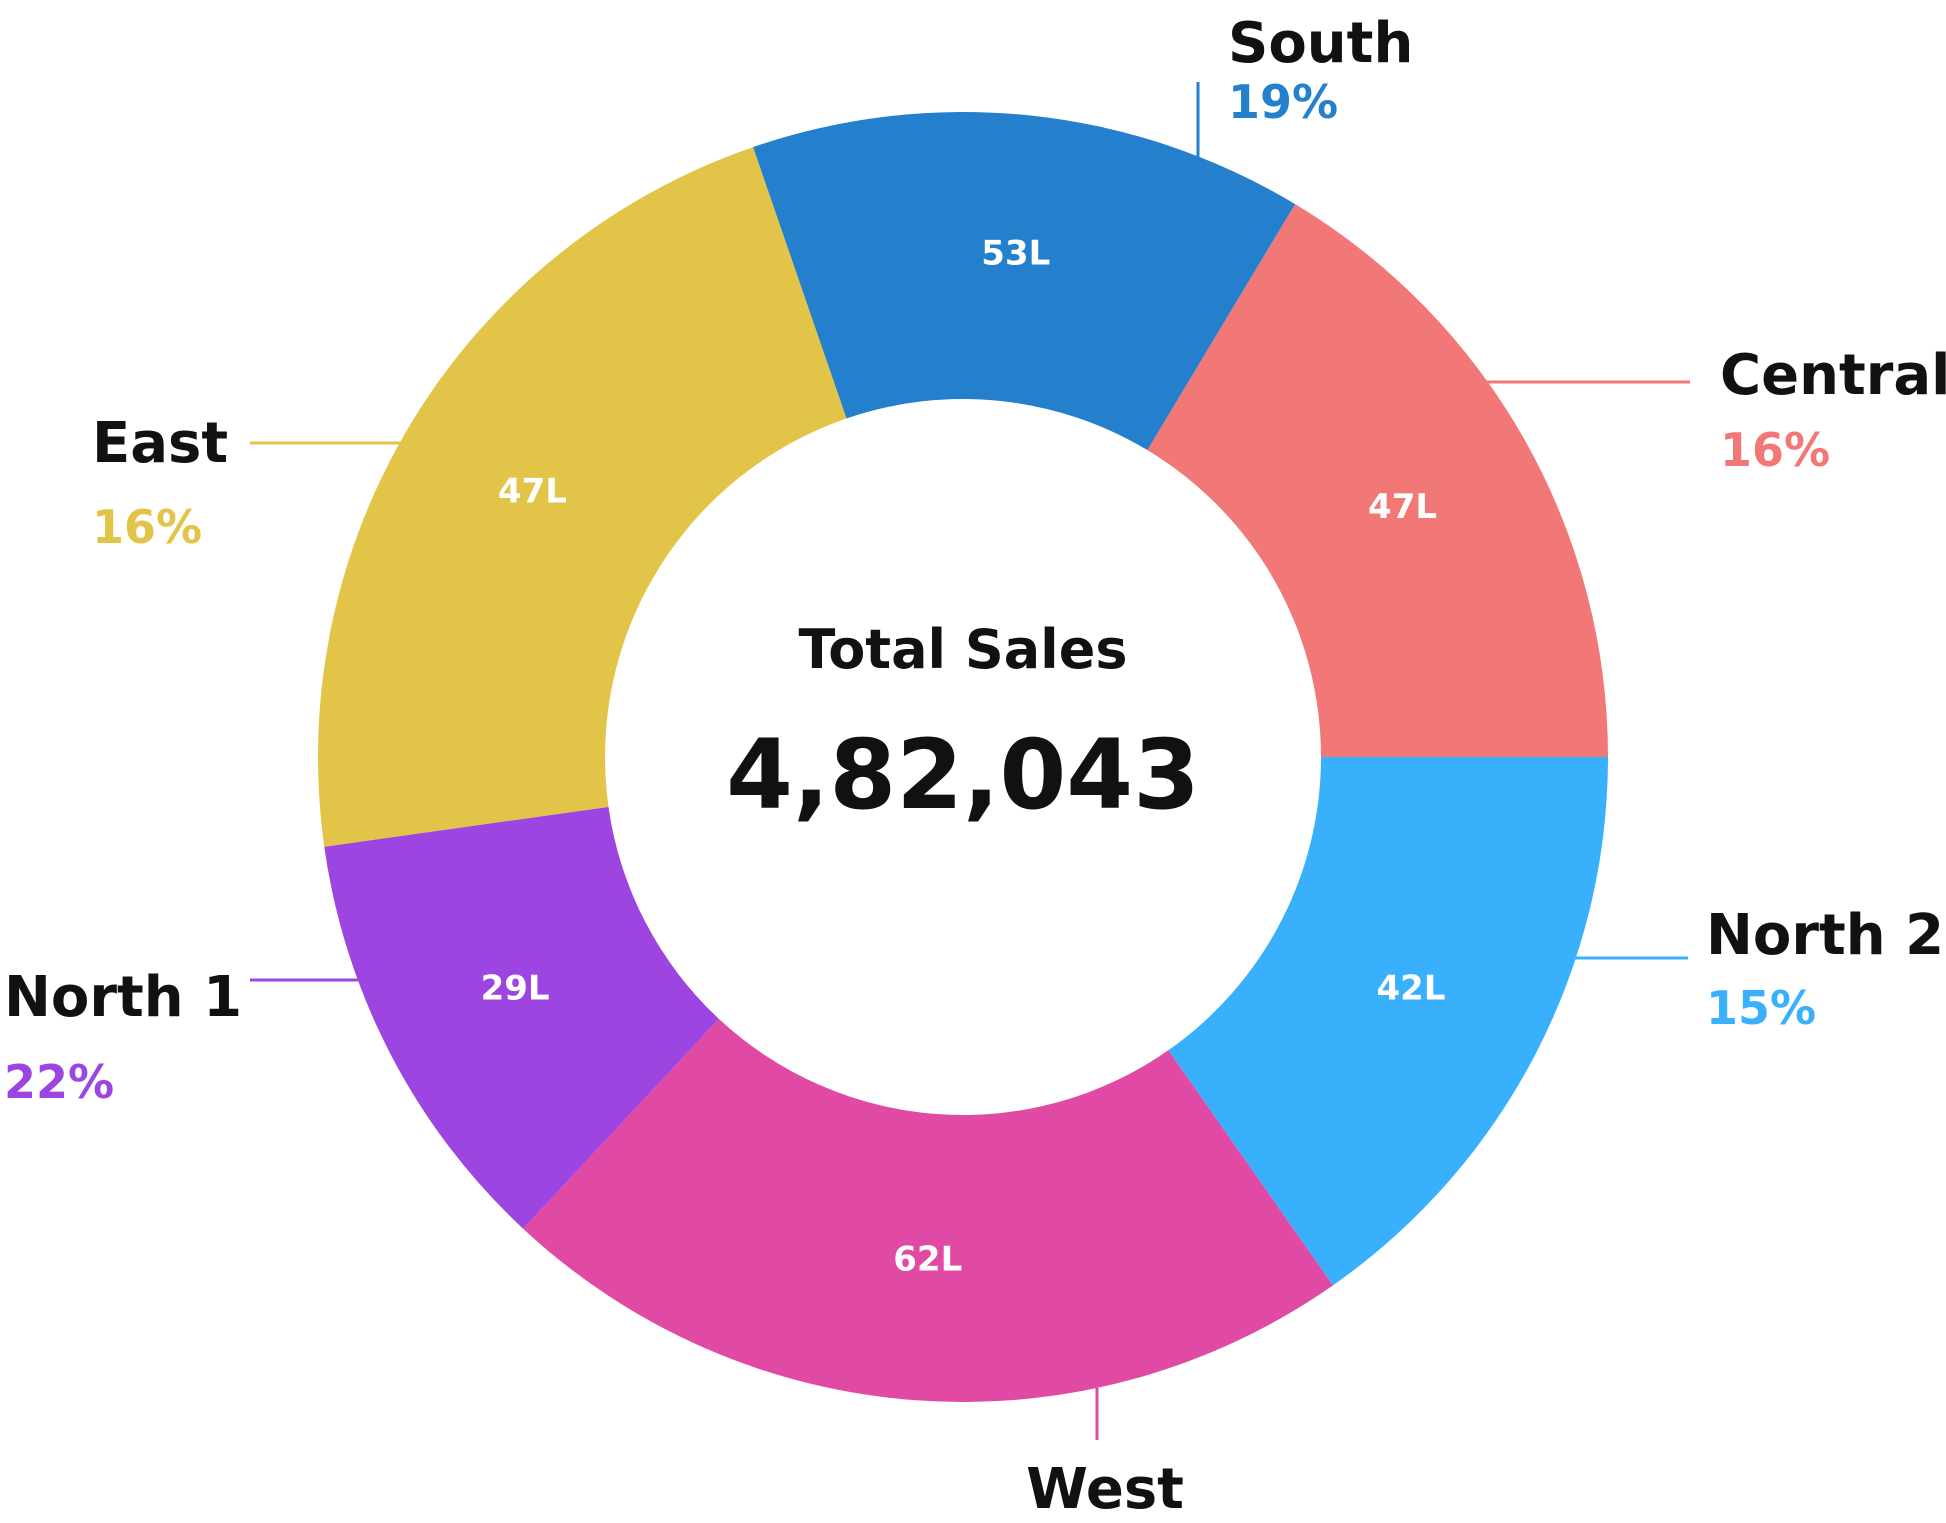 The image size is (1946, 1523). What do you see at coordinates (1825, 935) in the screenshot?
I see `category-label-north-2: North 2` at bounding box center [1825, 935].